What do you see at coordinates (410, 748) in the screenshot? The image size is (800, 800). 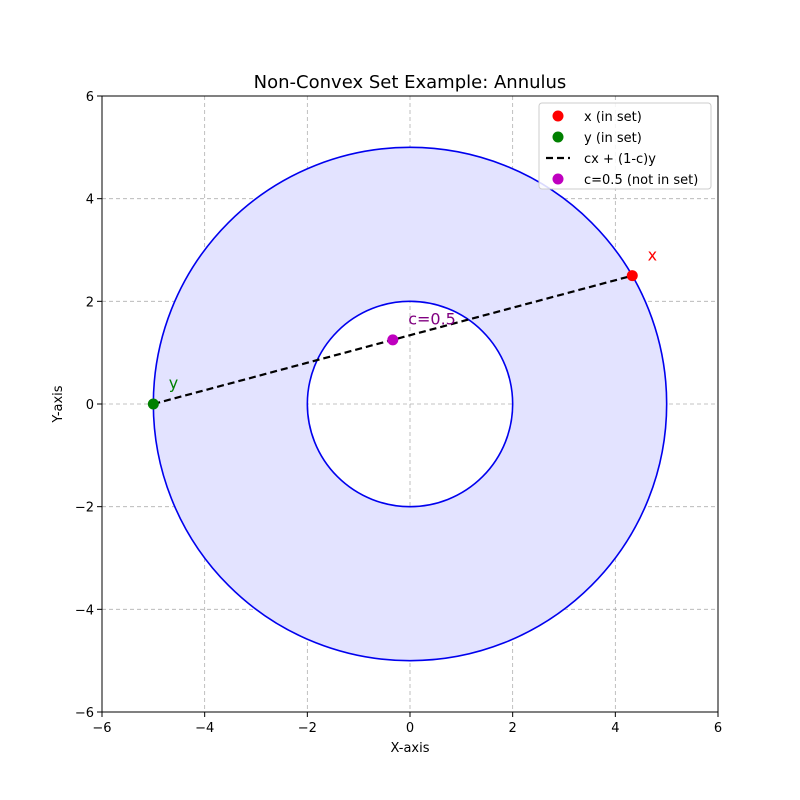 I see `x-axis-label: X-axis` at bounding box center [410, 748].